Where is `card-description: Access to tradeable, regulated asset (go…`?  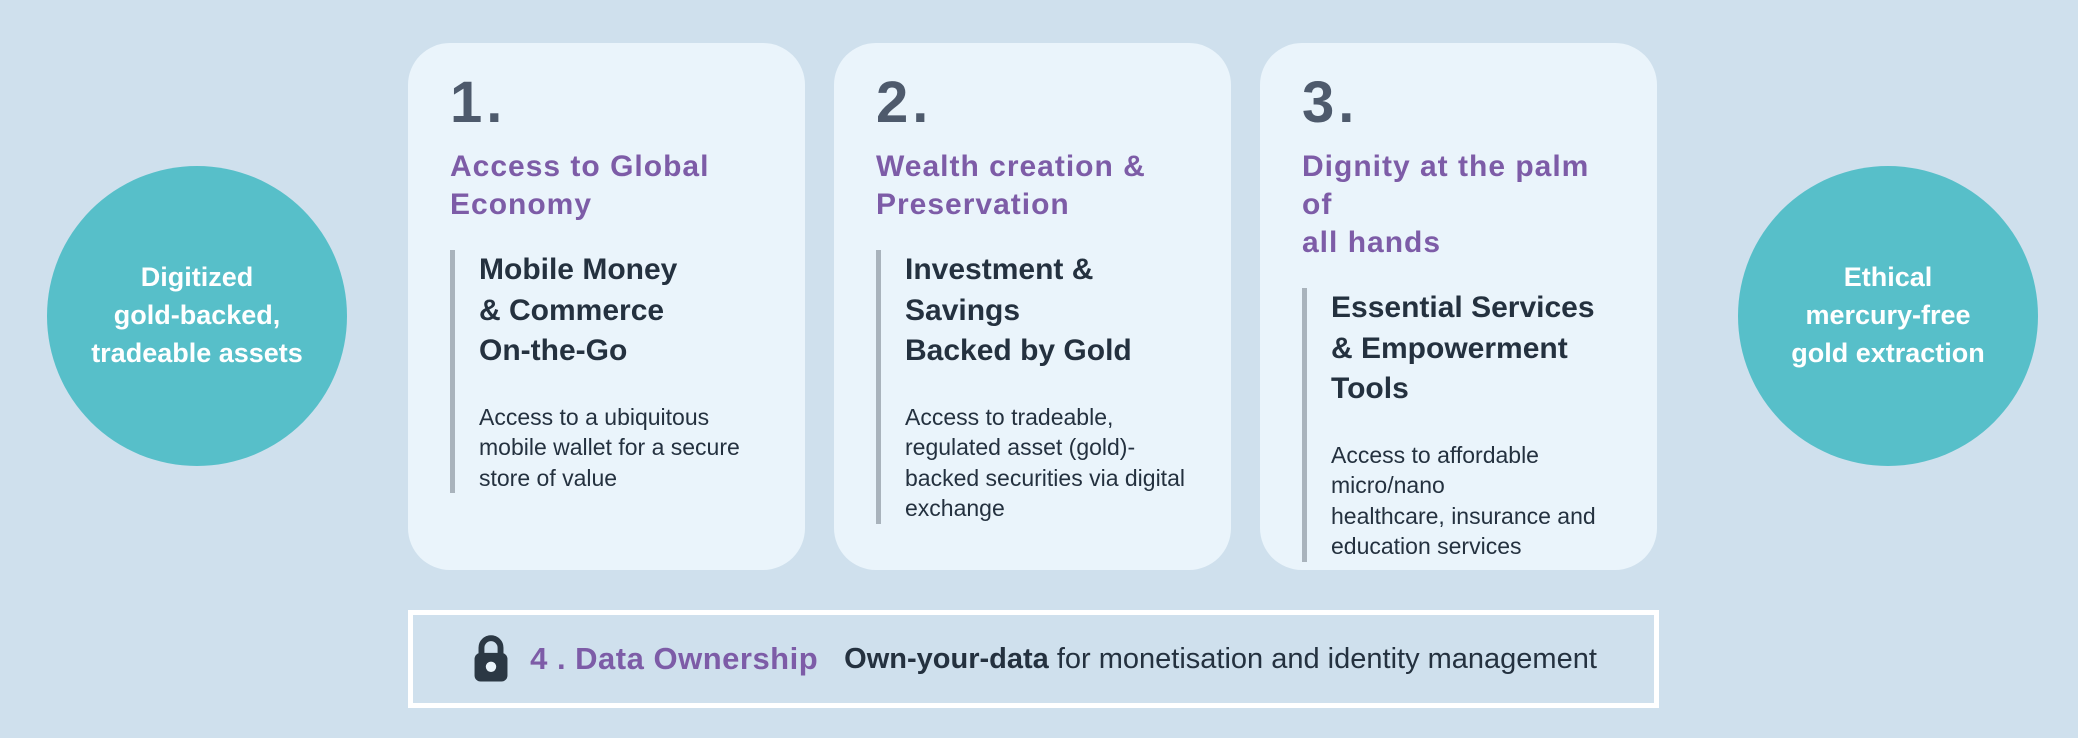
card-description: Access to tradeable, regulated asset (go… is located at coordinates (1045, 462).